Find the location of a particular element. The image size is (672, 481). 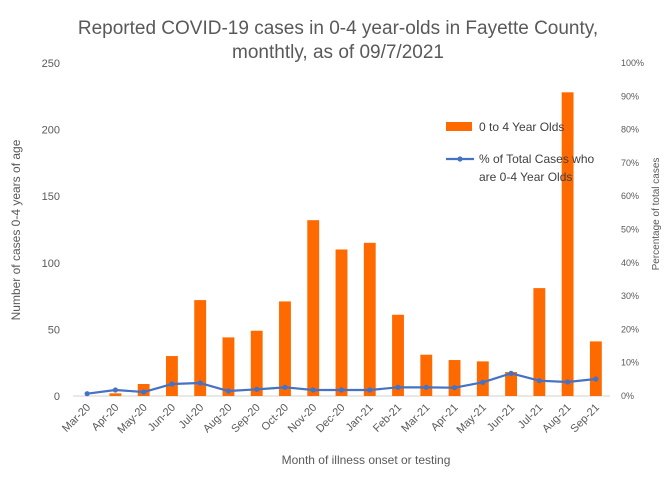

y-axis-title: Number of cases 0-4 years of age is located at coordinates (16, 229).